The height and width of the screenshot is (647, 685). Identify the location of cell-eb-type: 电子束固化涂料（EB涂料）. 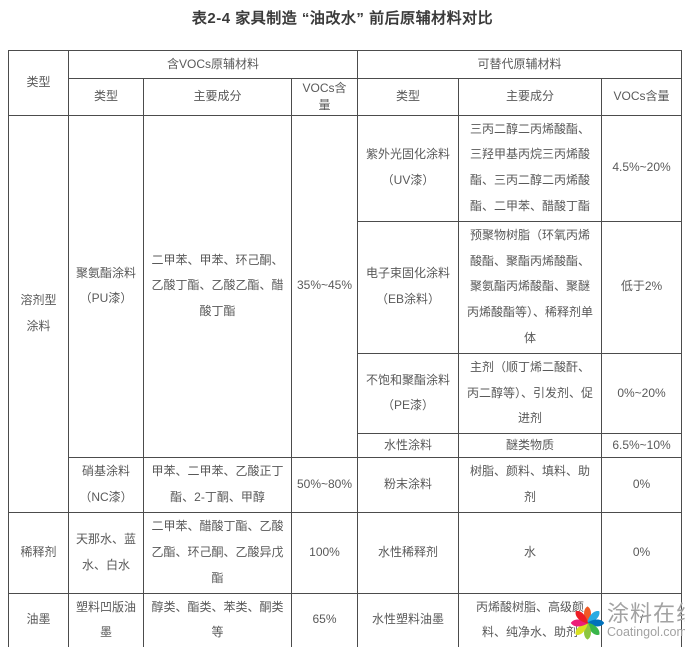
(408, 287).